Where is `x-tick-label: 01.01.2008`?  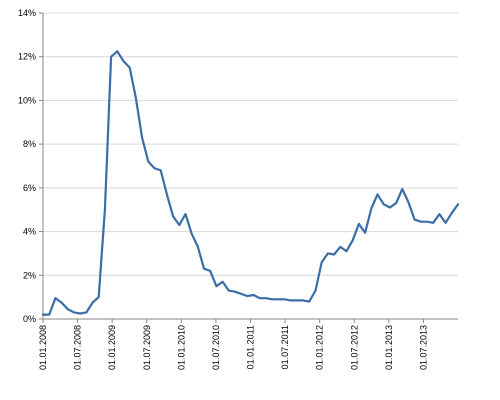 x-tick-label: 01.01.2008 is located at coordinates (43, 347).